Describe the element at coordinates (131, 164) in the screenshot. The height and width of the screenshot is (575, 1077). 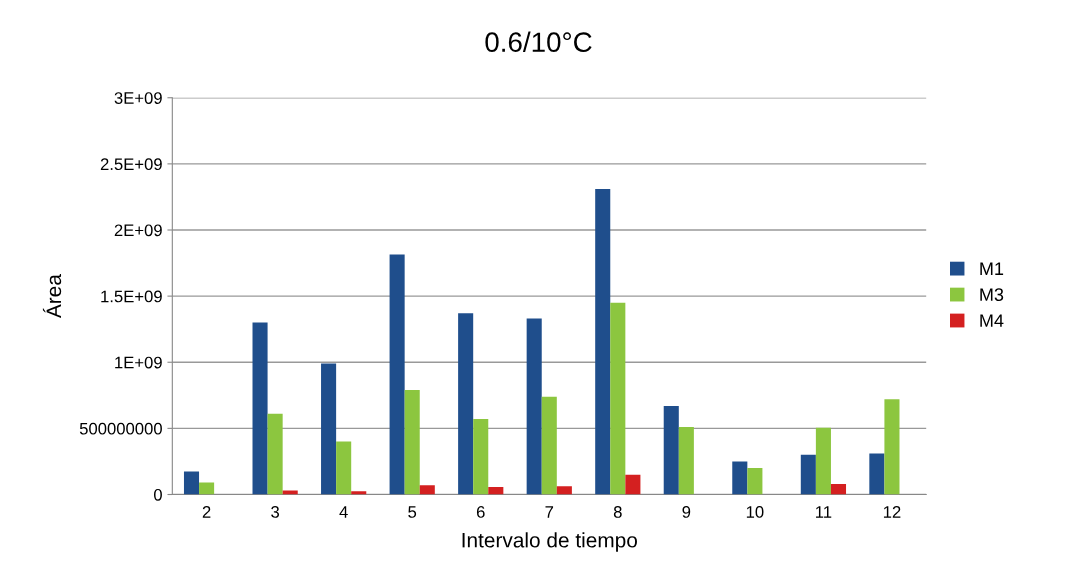
I see `y-tick-label: 2.5E+09` at that location.